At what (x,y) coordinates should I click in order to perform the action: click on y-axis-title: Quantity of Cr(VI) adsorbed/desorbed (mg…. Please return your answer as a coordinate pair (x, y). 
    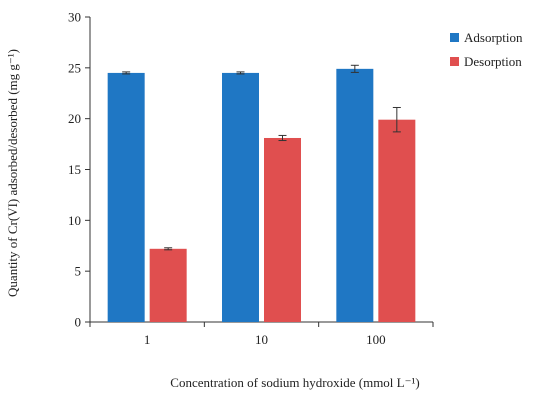
    Looking at the image, I should click on (12, 173).